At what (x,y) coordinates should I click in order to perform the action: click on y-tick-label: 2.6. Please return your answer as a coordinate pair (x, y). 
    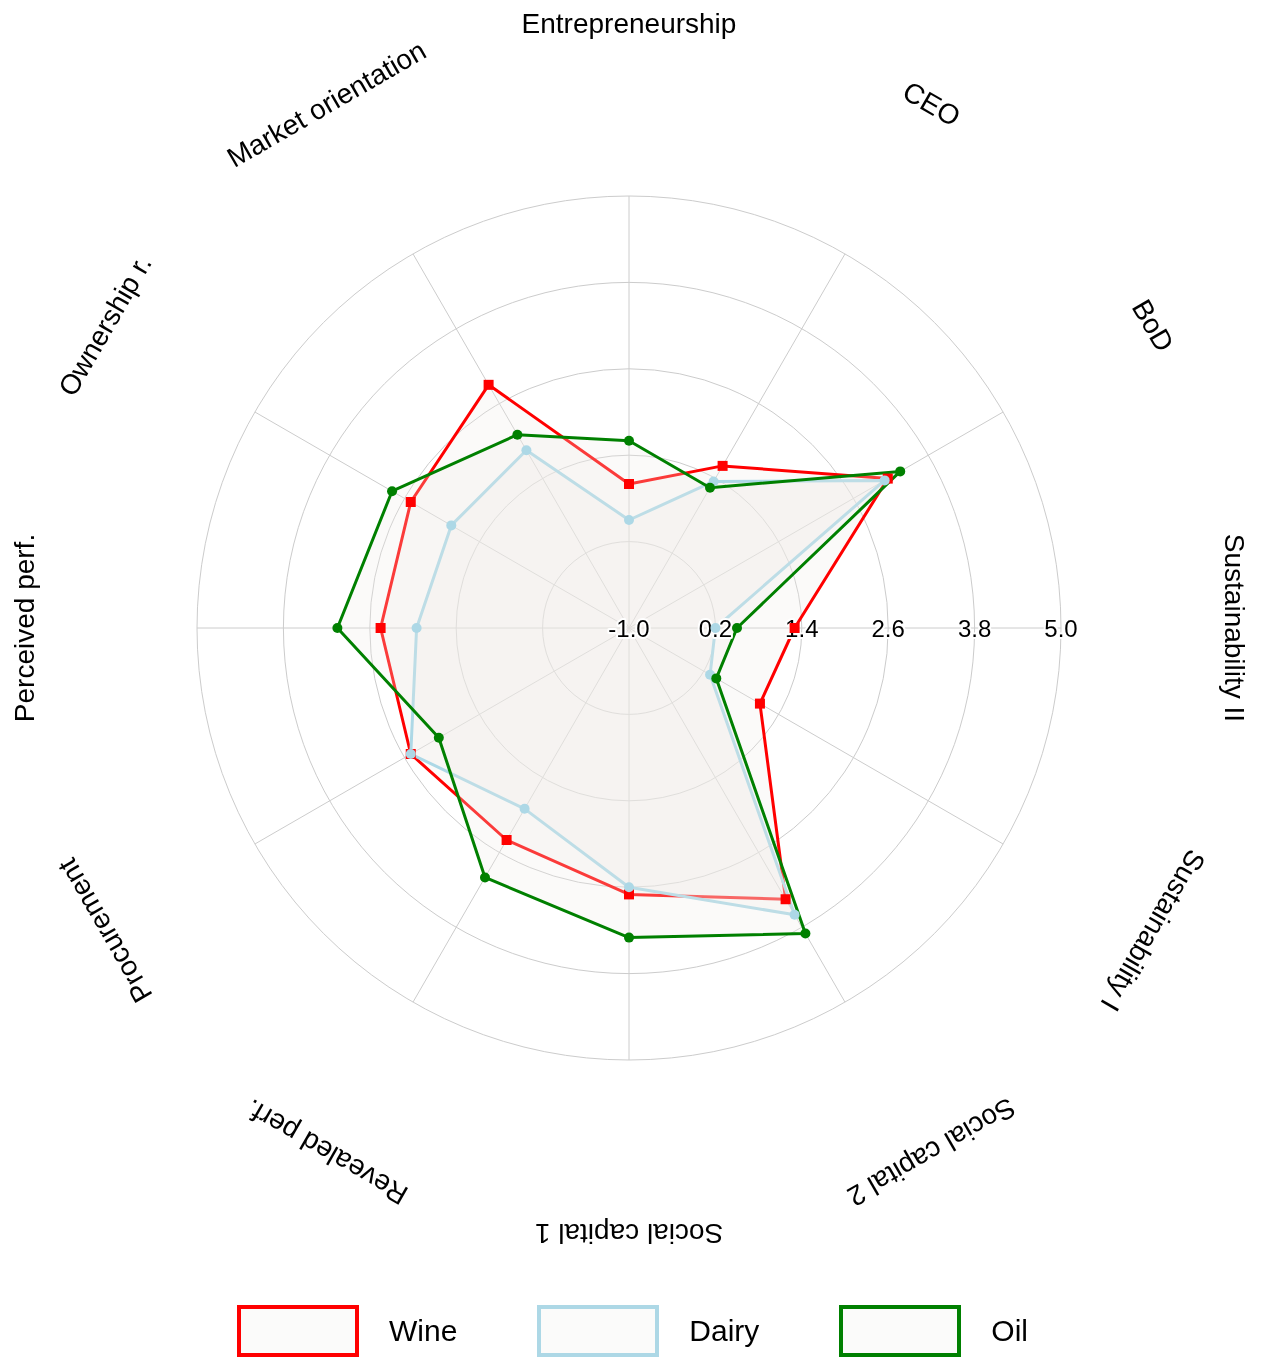
    Looking at the image, I should click on (888, 628).